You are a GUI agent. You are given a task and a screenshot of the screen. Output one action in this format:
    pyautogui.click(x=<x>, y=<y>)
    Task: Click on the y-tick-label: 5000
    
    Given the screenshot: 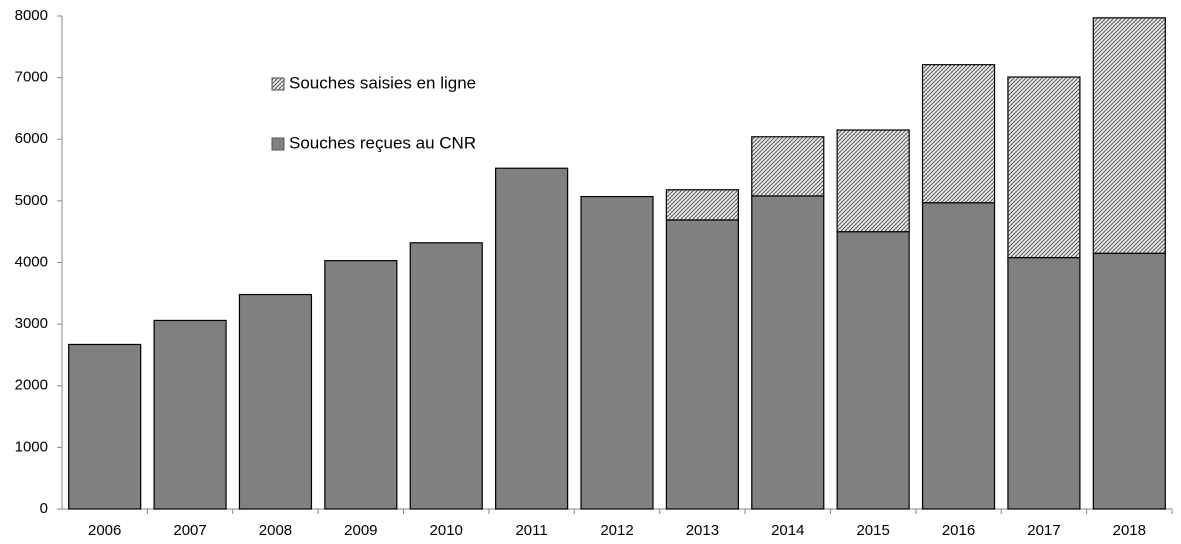 What is the action you would take?
    pyautogui.click(x=31, y=200)
    